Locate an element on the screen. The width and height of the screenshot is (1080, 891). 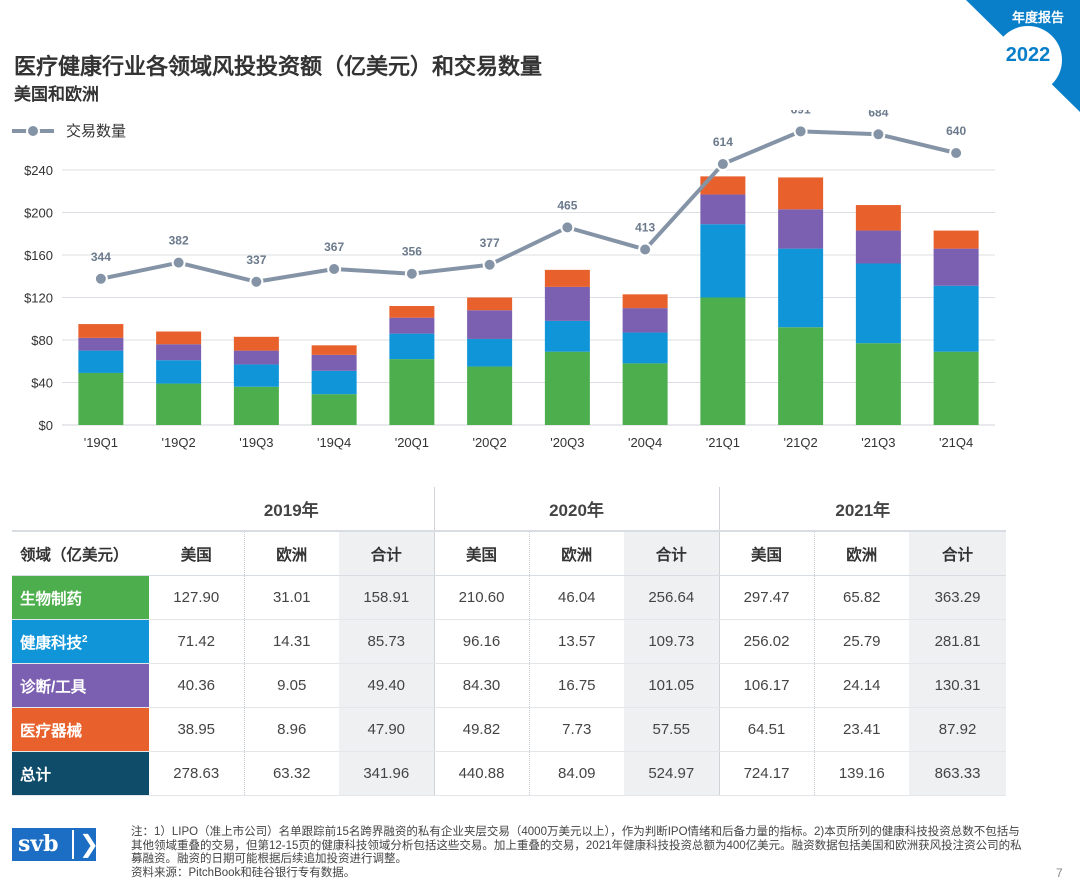
table-cell: 256.64 is located at coordinates (672, 597).